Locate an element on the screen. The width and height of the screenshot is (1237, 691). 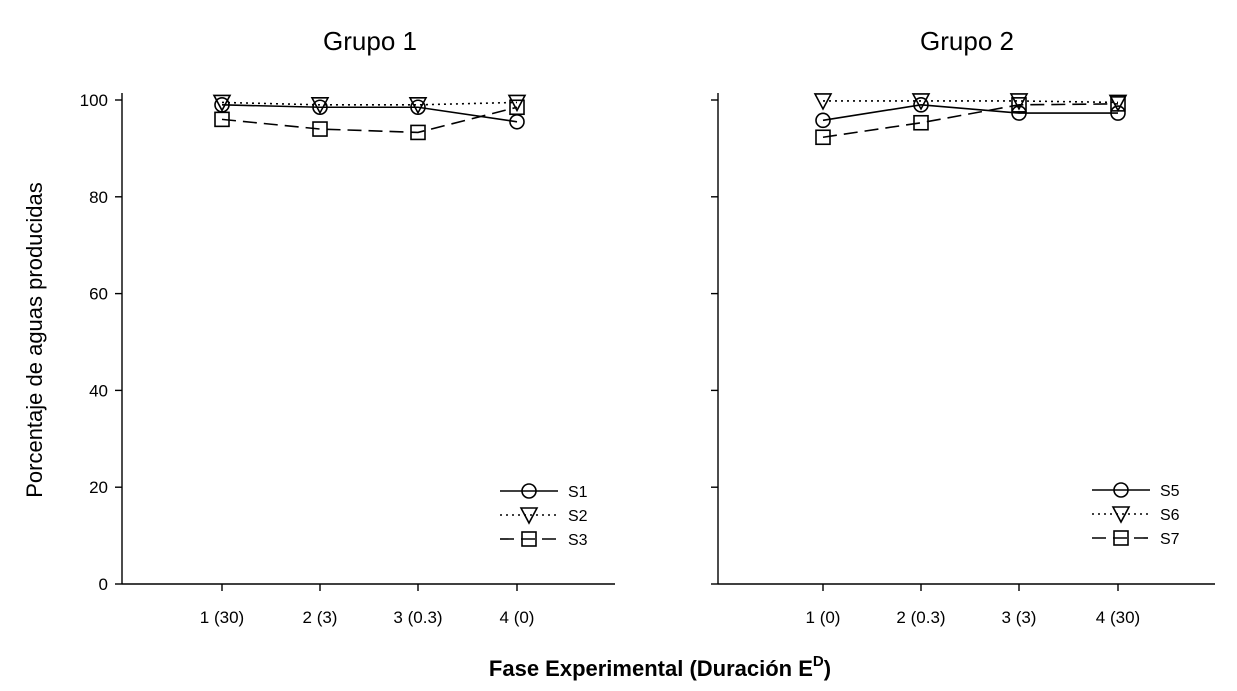
legend-label: S2 is located at coordinates (578, 516).